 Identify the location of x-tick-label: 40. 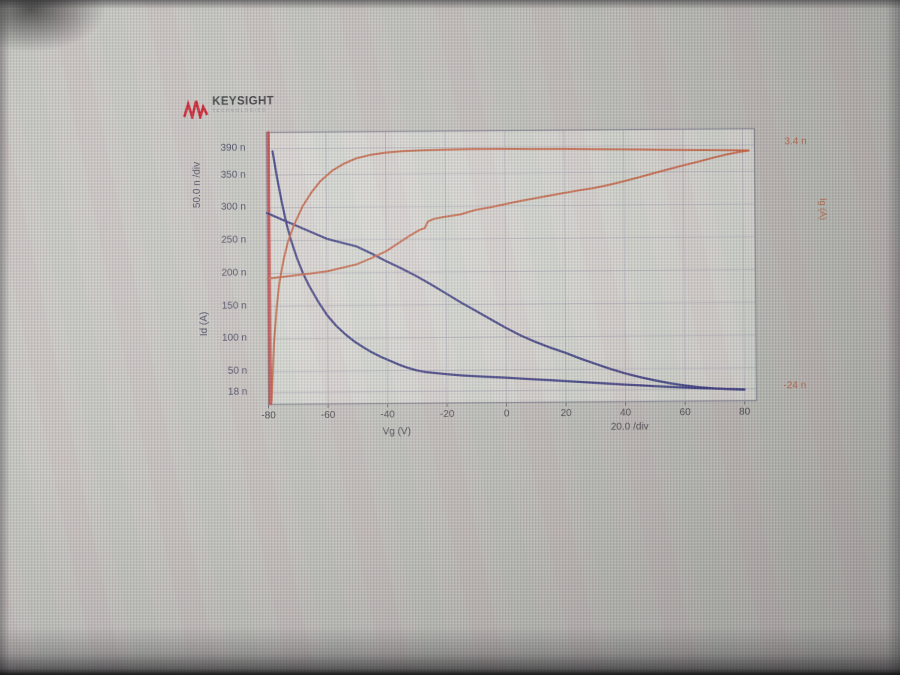
(626, 413).